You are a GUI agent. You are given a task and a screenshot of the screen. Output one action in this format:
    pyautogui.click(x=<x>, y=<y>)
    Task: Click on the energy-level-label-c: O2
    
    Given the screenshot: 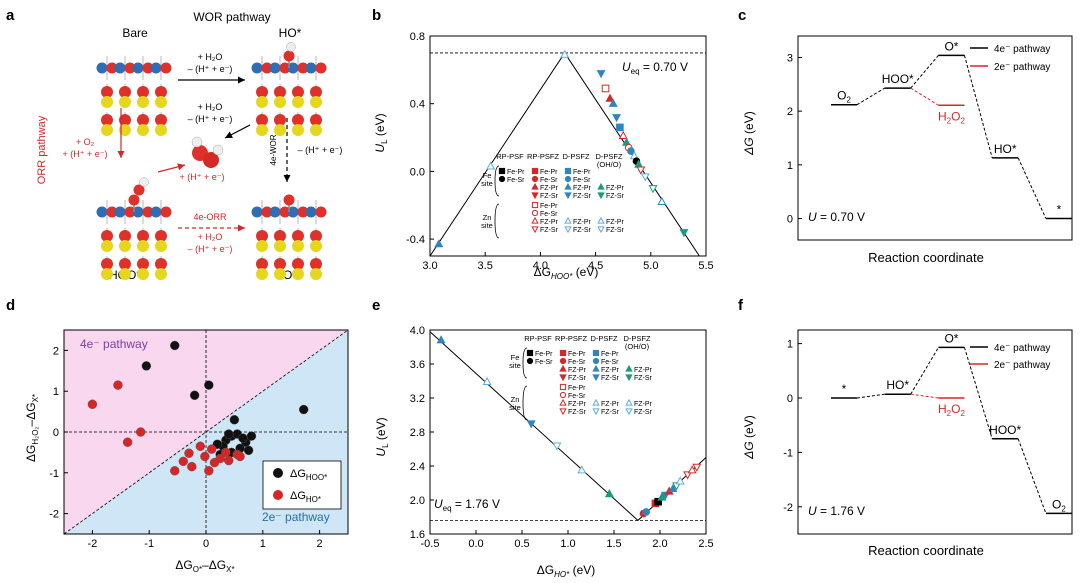 What is the action you would take?
    pyautogui.click(x=844, y=97)
    